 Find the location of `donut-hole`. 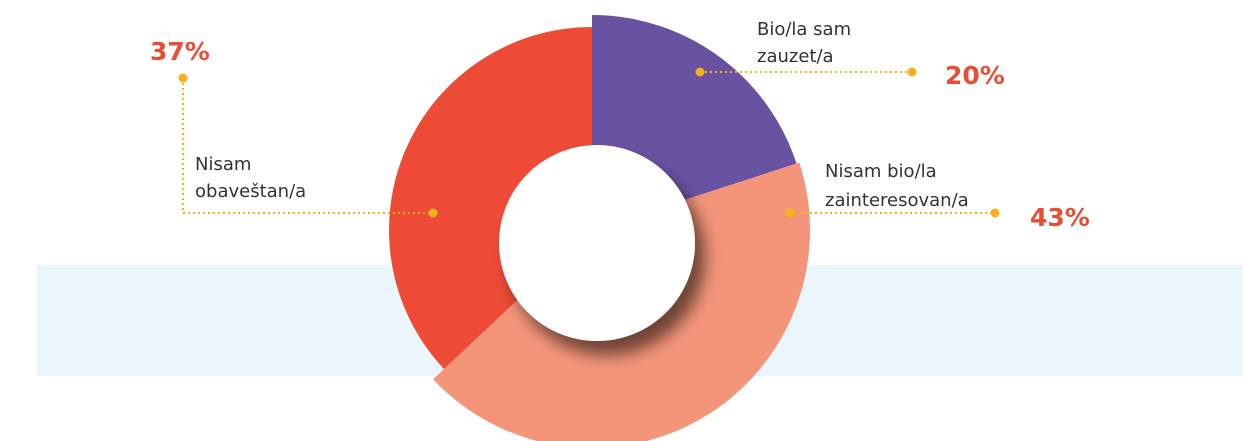

donut-hole is located at coordinates (597, 243).